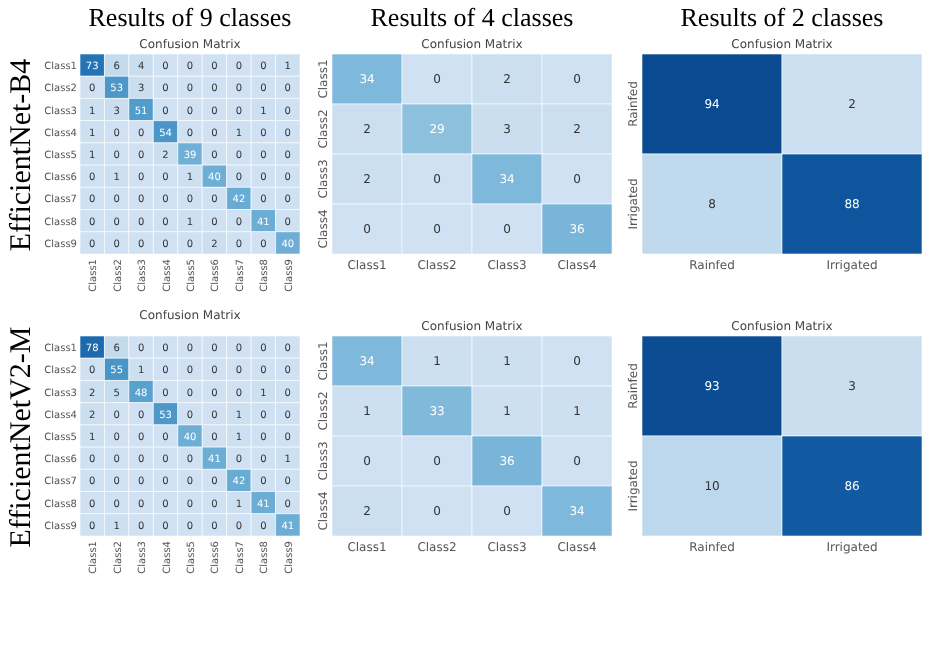 Image resolution: width=948 pixels, height=652 pixels. I want to click on y-axis-title: EfficientNet-B4, so click(22, 154).